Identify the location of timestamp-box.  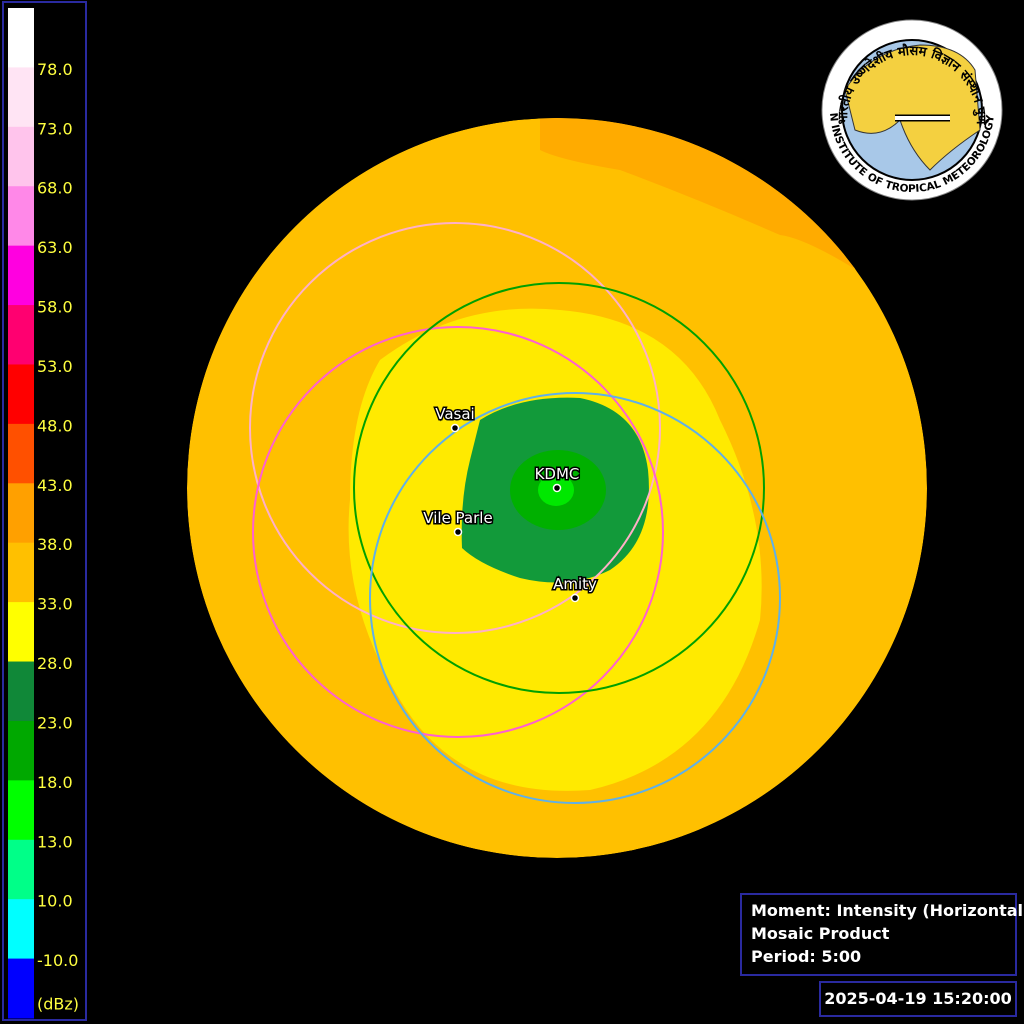
(918, 999).